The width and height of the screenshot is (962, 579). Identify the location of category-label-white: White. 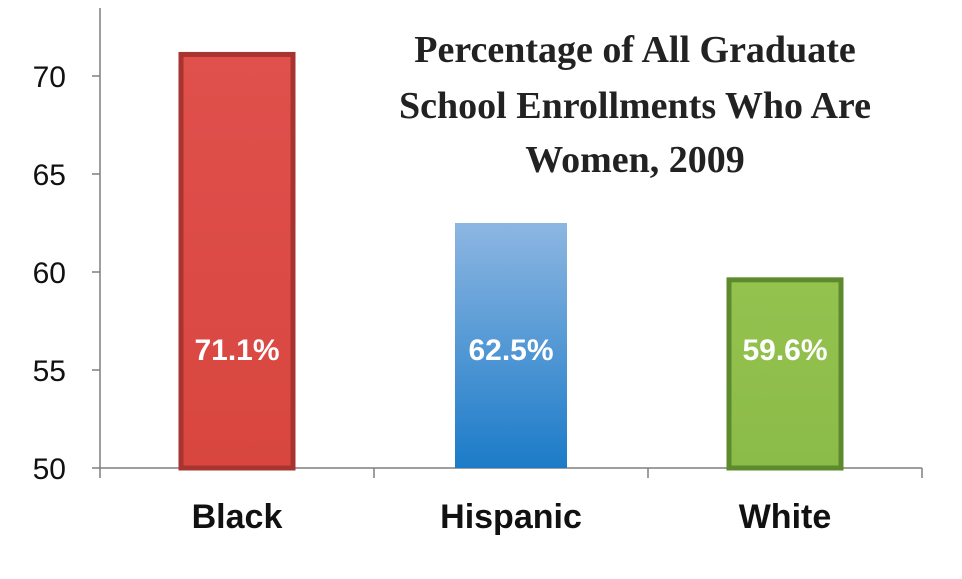
(785, 517).